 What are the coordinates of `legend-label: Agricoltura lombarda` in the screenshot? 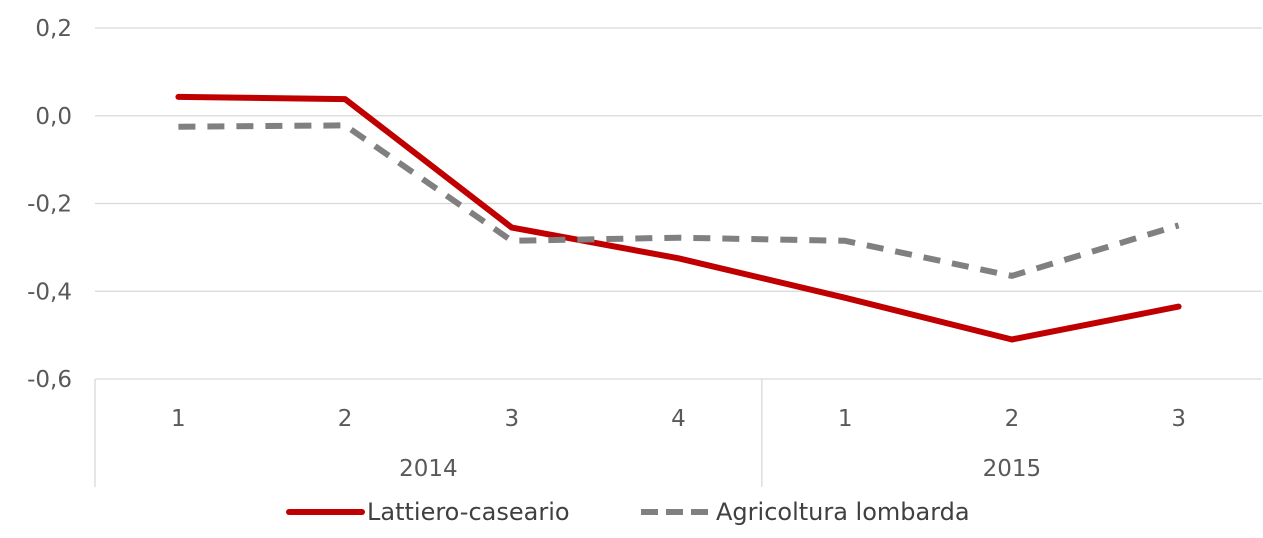 It's located at (843, 512).